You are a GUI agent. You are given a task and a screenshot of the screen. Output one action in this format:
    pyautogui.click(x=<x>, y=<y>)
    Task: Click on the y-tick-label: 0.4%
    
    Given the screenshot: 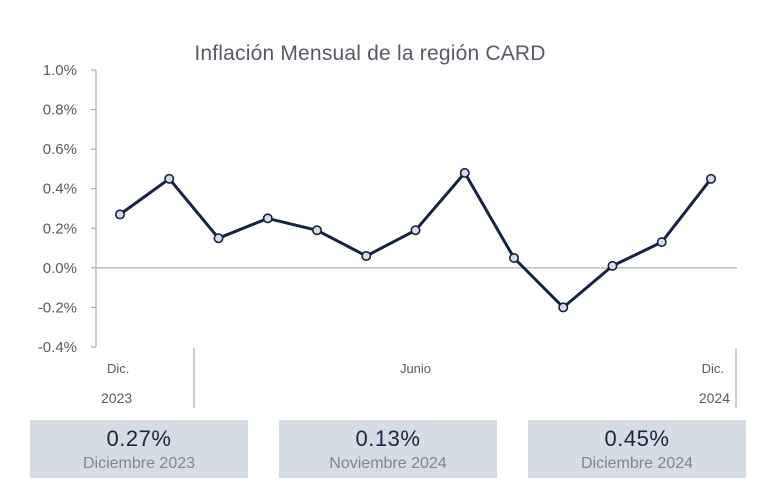 What is the action you would take?
    pyautogui.click(x=60, y=189)
    